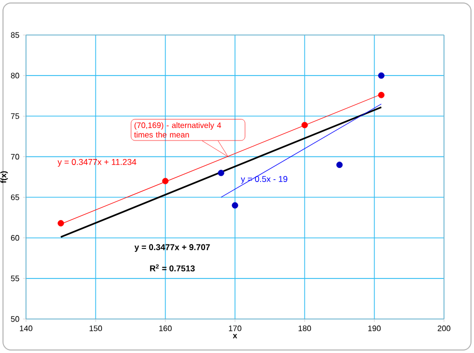 The width and height of the screenshot is (474, 353). I want to click on annotation: y = 0.5x - 19, so click(264, 180).